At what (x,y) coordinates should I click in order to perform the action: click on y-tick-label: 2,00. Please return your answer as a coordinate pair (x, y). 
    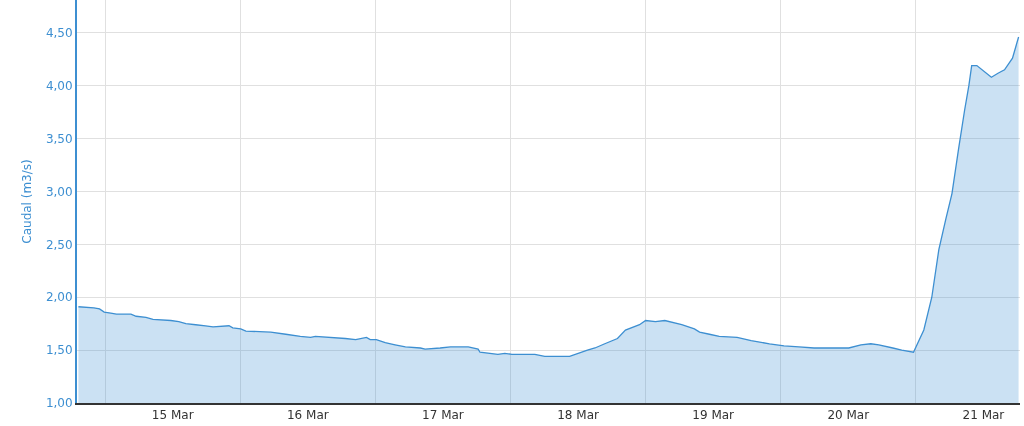
    Looking at the image, I should click on (59, 297).